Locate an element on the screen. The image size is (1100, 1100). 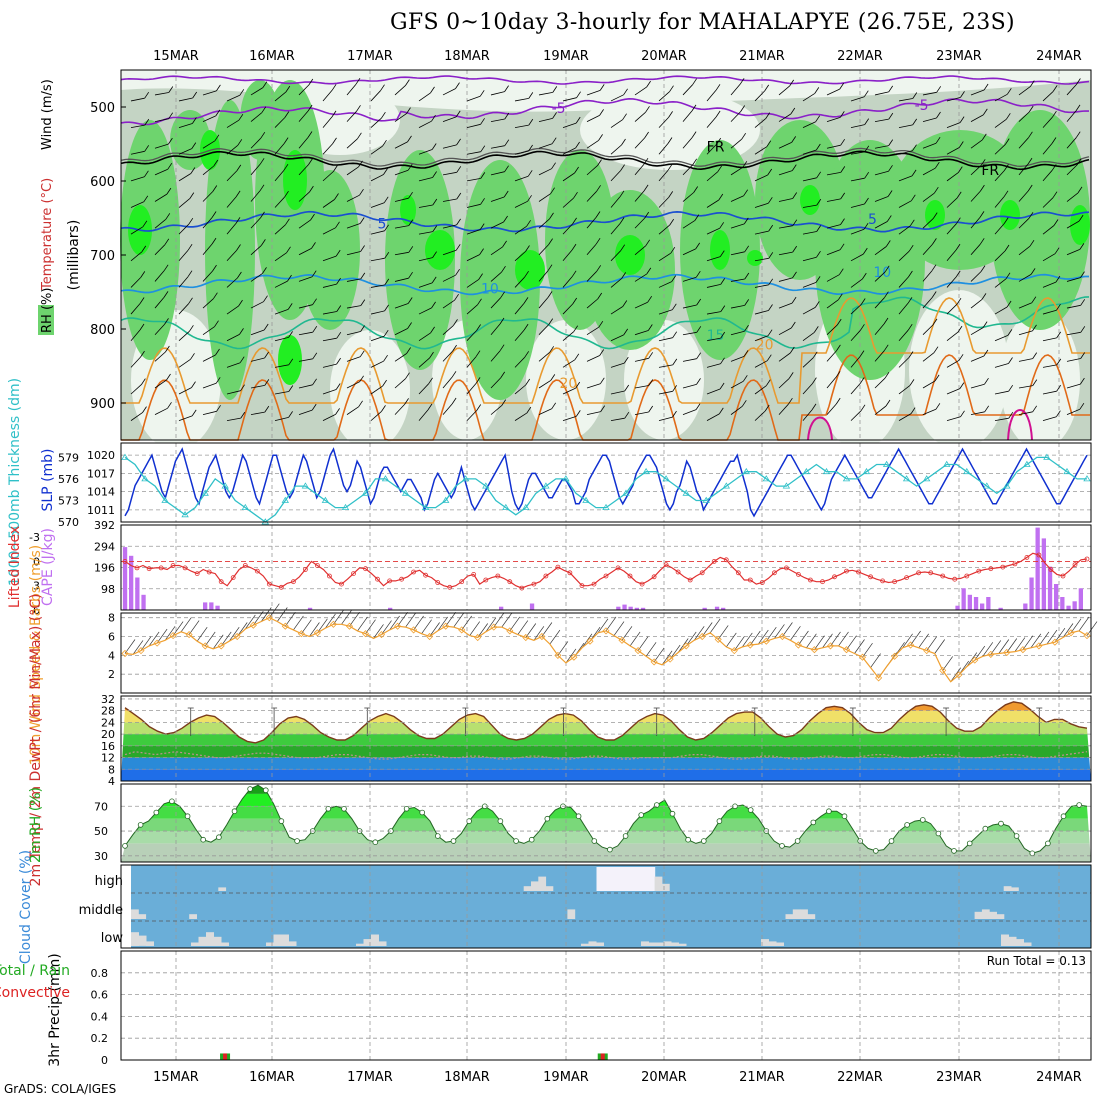
date-label-top: 19MAR is located at coordinates (566, 56).